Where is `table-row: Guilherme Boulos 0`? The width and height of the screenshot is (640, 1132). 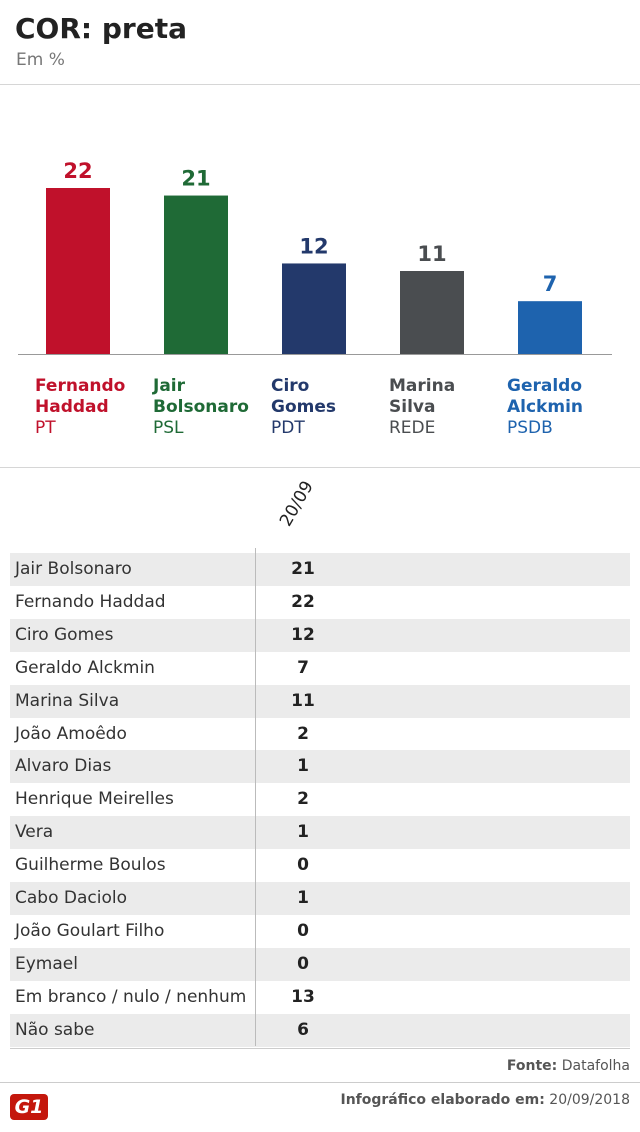
table-row: Guilherme Boulos 0 is located at coordinates (320, 865).